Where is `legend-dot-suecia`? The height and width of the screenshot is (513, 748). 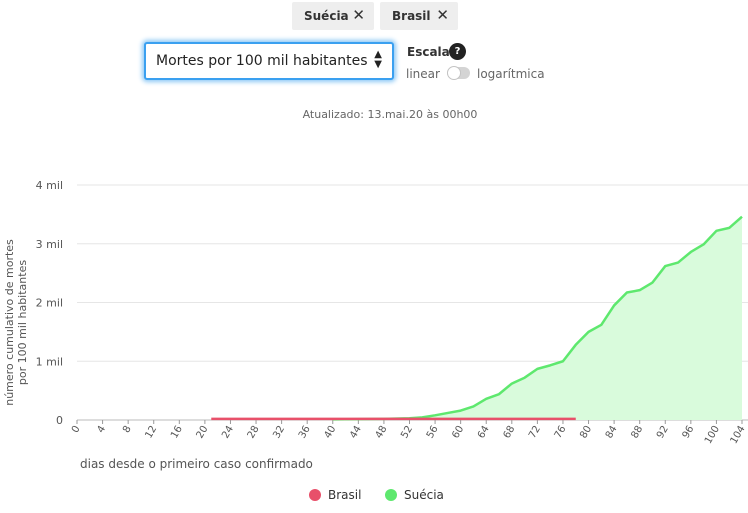
legend-dot-suecia is located at coordinates (391, 495).